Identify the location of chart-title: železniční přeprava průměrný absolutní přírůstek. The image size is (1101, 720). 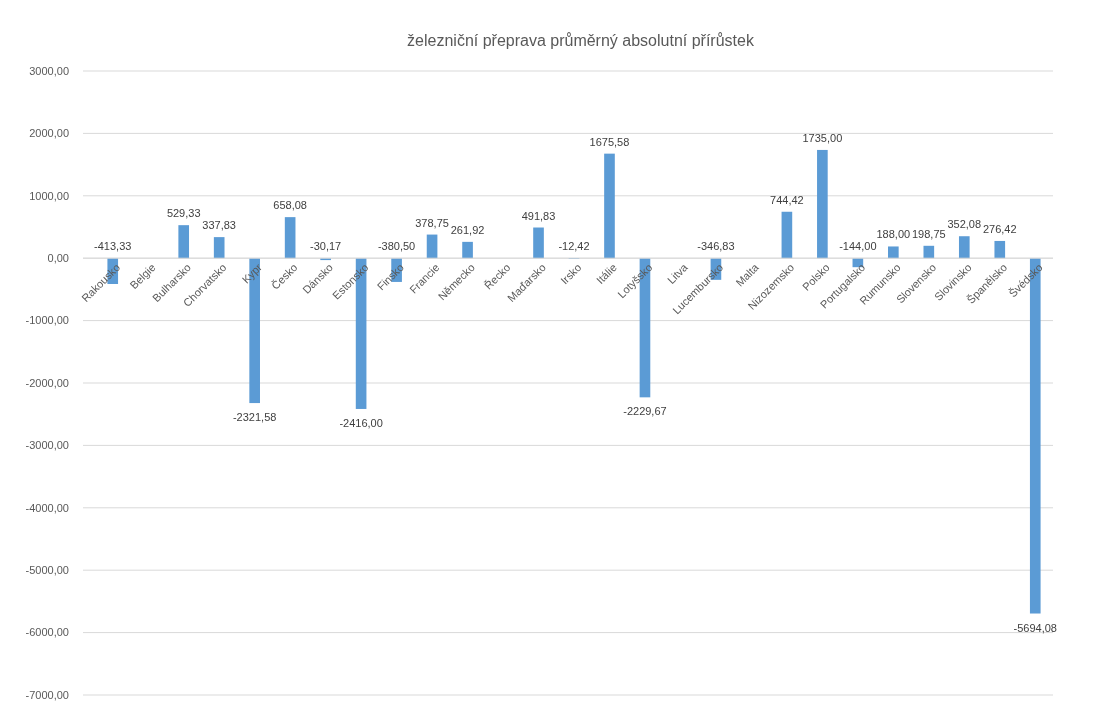
(581, 40).